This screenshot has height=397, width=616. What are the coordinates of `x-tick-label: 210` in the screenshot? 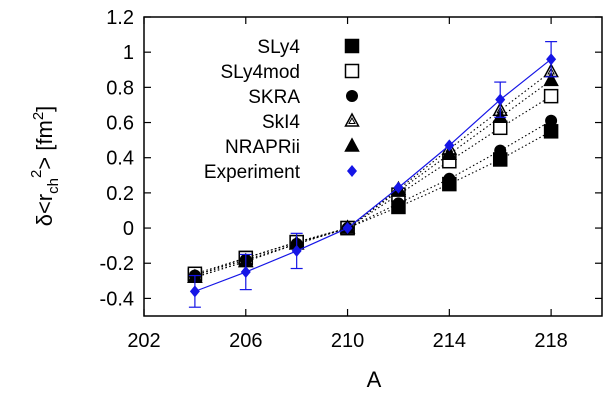 It's located at (347, 341).